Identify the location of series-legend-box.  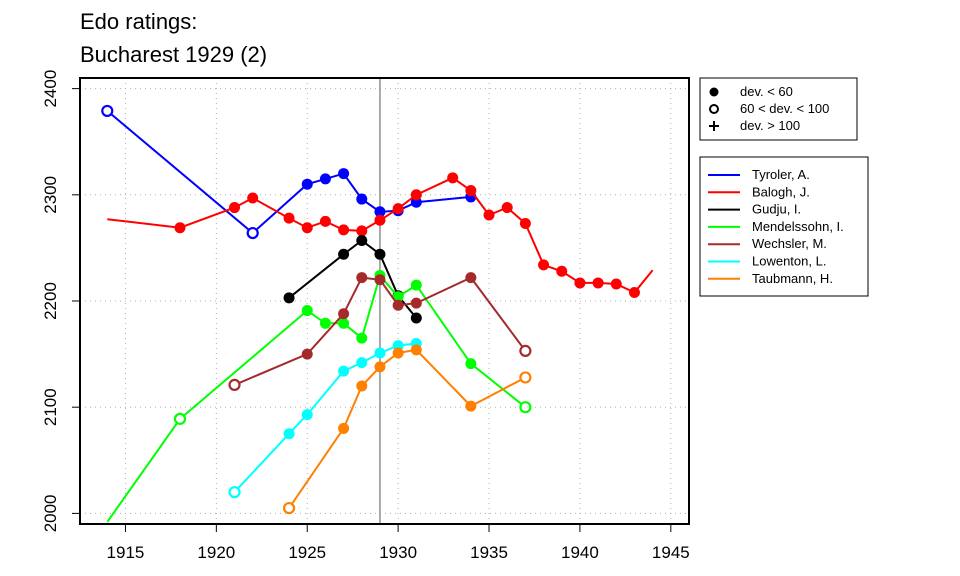
(784, 226).